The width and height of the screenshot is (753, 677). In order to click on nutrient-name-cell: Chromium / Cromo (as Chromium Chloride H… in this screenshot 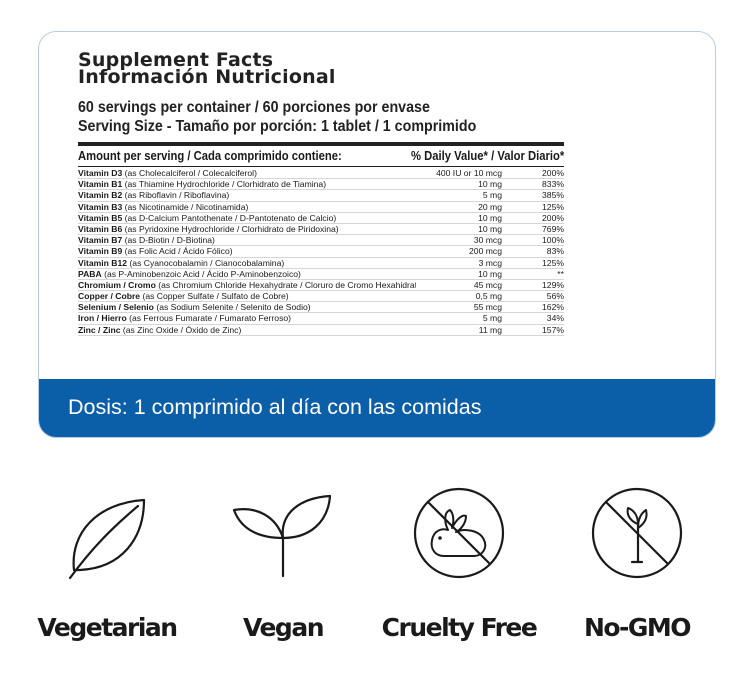, I will do `click(247, 285)`.